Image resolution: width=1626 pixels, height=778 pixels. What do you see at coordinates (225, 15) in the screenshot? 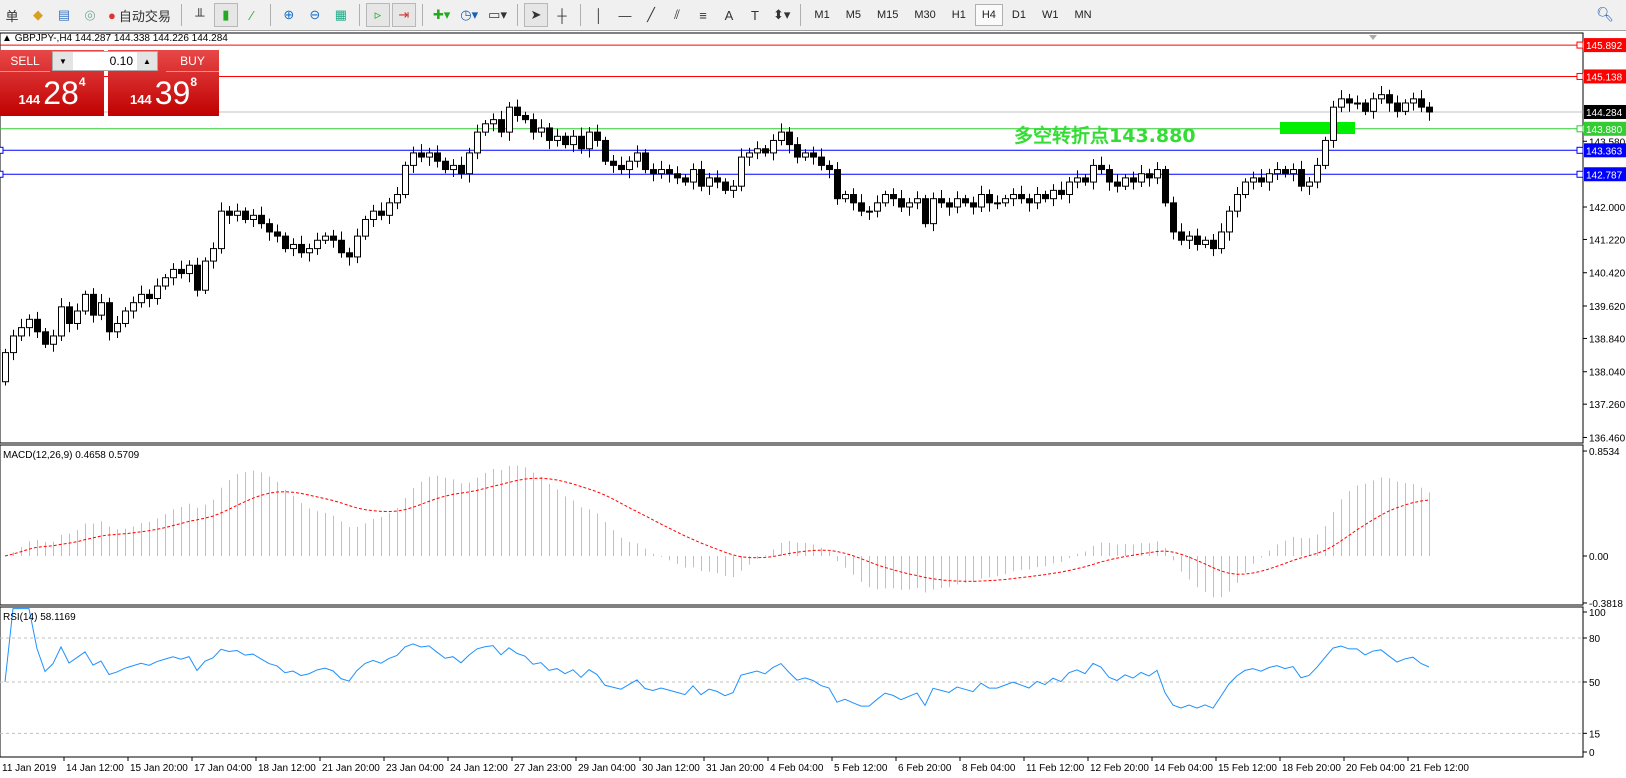
I see `candlestick-icon: ▮` at bounding box center [225, 15].